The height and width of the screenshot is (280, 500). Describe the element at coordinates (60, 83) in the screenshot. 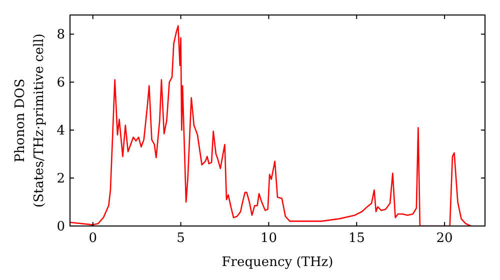

I see `y-tick-label: 6` at that location.